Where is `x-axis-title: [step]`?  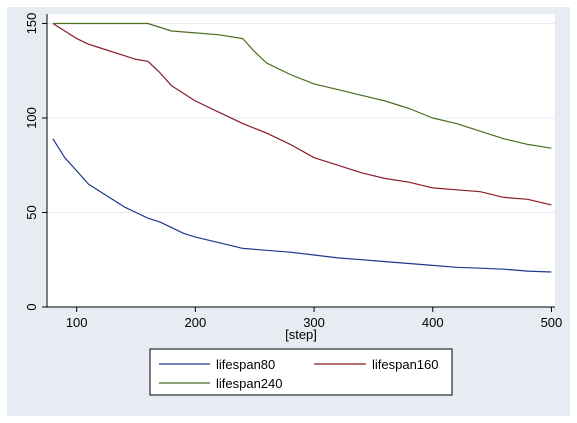
x-axis-title: [step] is located at coordinates (301, 334).